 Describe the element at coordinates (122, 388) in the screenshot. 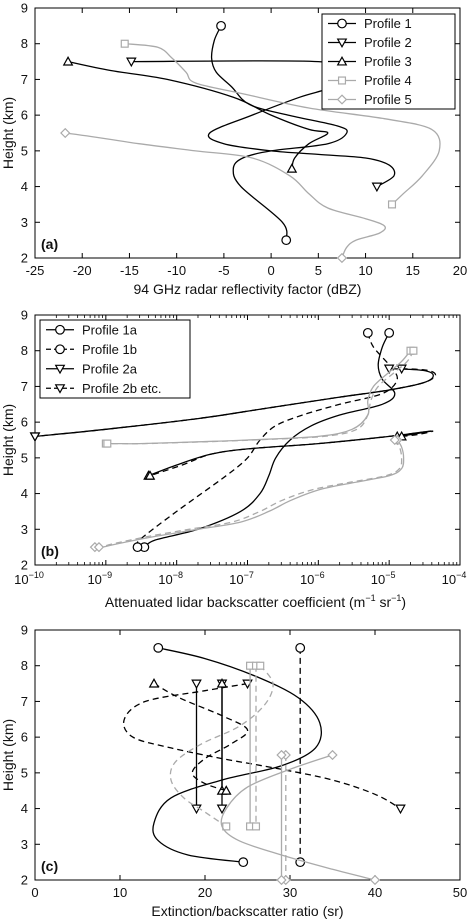

I see `legend-label: Profile 2b etc.` at that location.